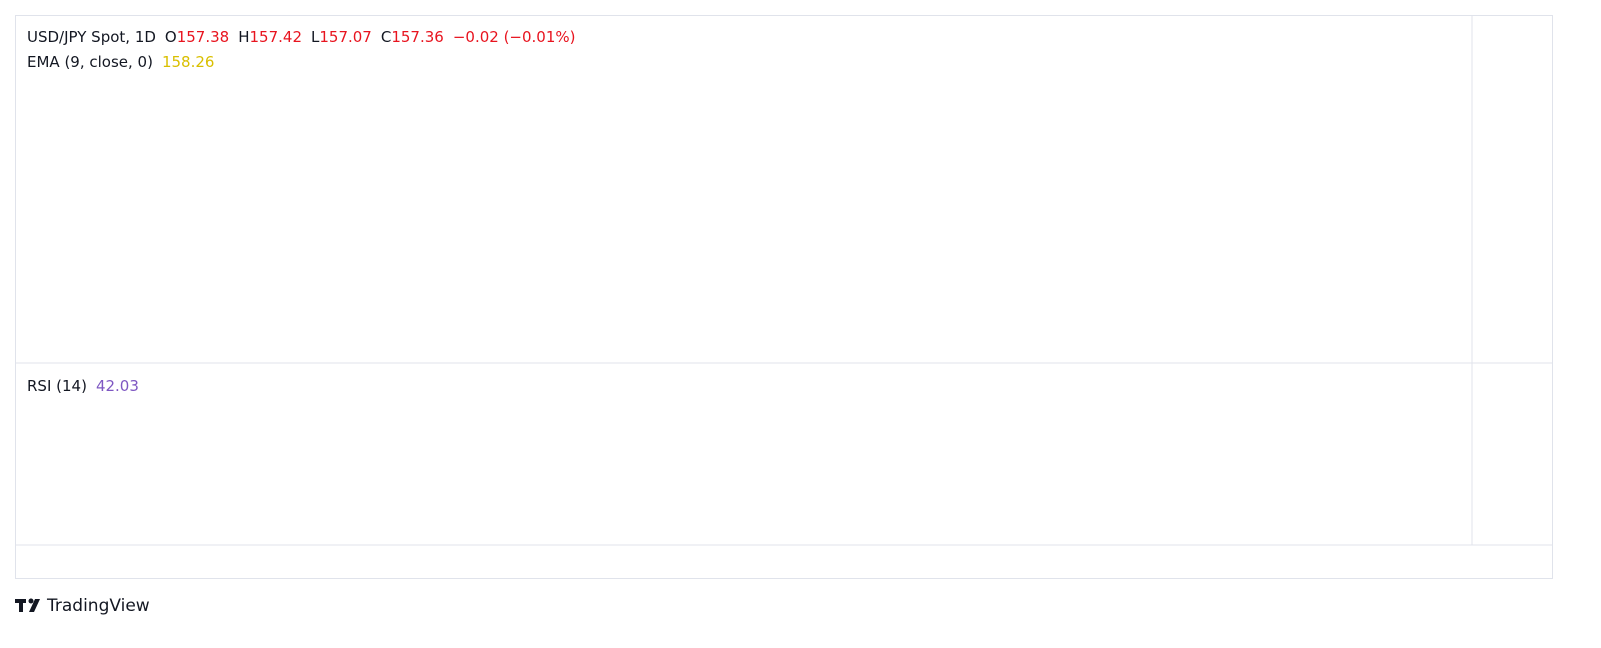 This screenshot has height=648, width=1601. What do you see at coordinates (171, 37) in the screenshot?
I see `header-text: O` at bounding box center [171, 37].